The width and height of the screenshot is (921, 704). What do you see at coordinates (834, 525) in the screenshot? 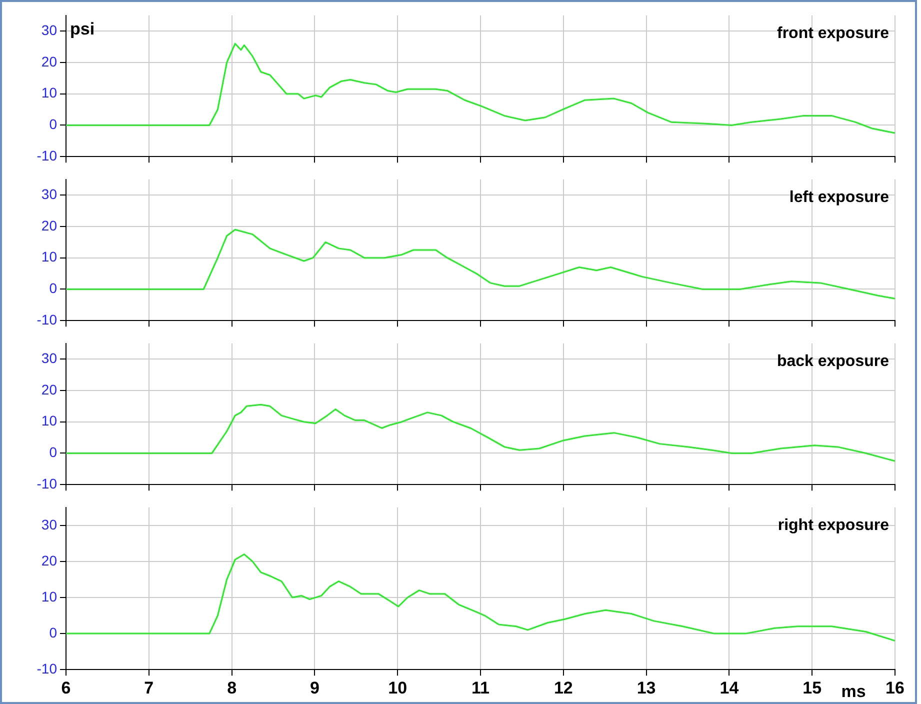
I see `annotation: right exposure` at bounding box center [834, 525].